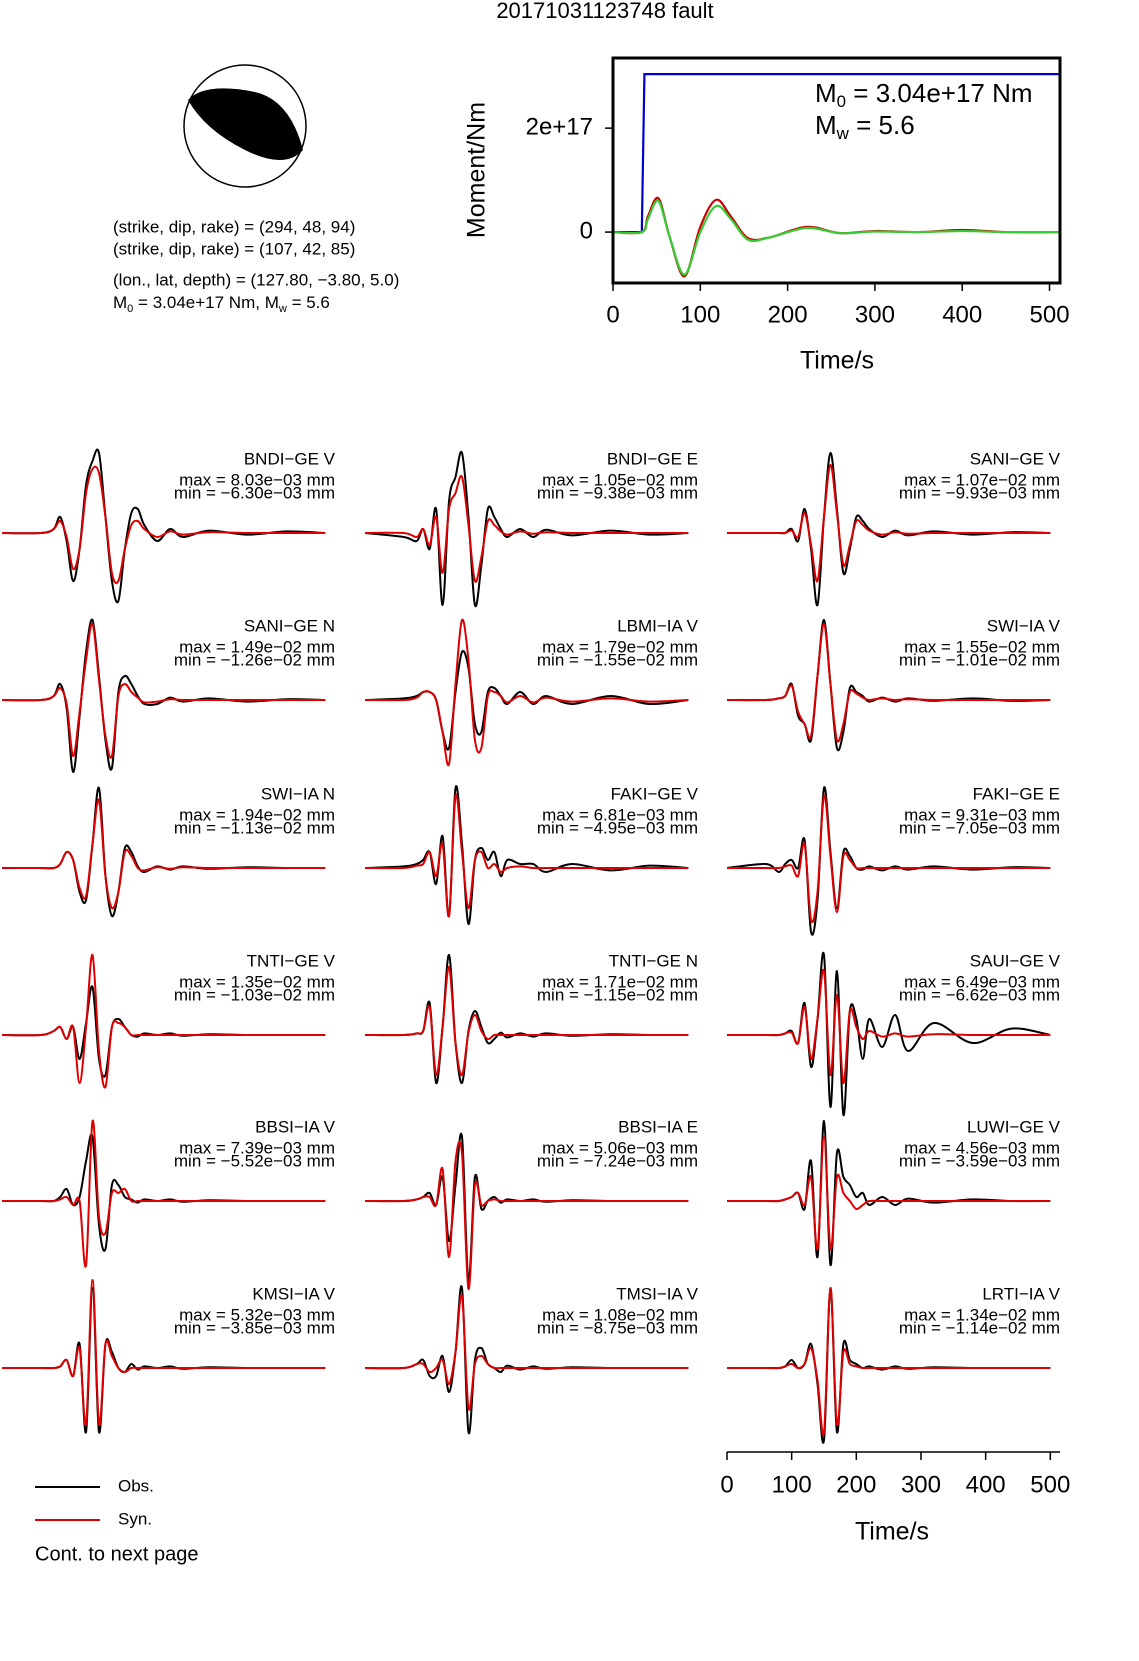 This screenshot has width=1139, height=1661. I want to click on max-label: max = 1.71e−02 mm, so click(620, 981).